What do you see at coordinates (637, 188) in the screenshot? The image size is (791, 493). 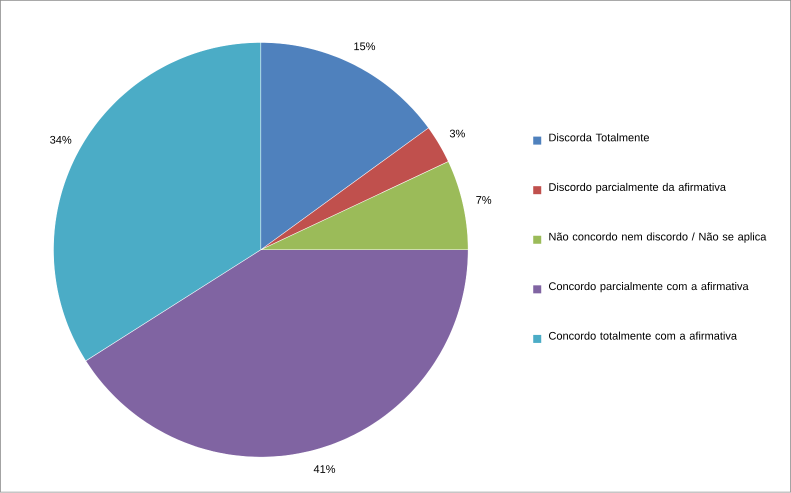 I see `legend-label: Discordo parcialmente da afirmativa` at bounding box center [637, 188].